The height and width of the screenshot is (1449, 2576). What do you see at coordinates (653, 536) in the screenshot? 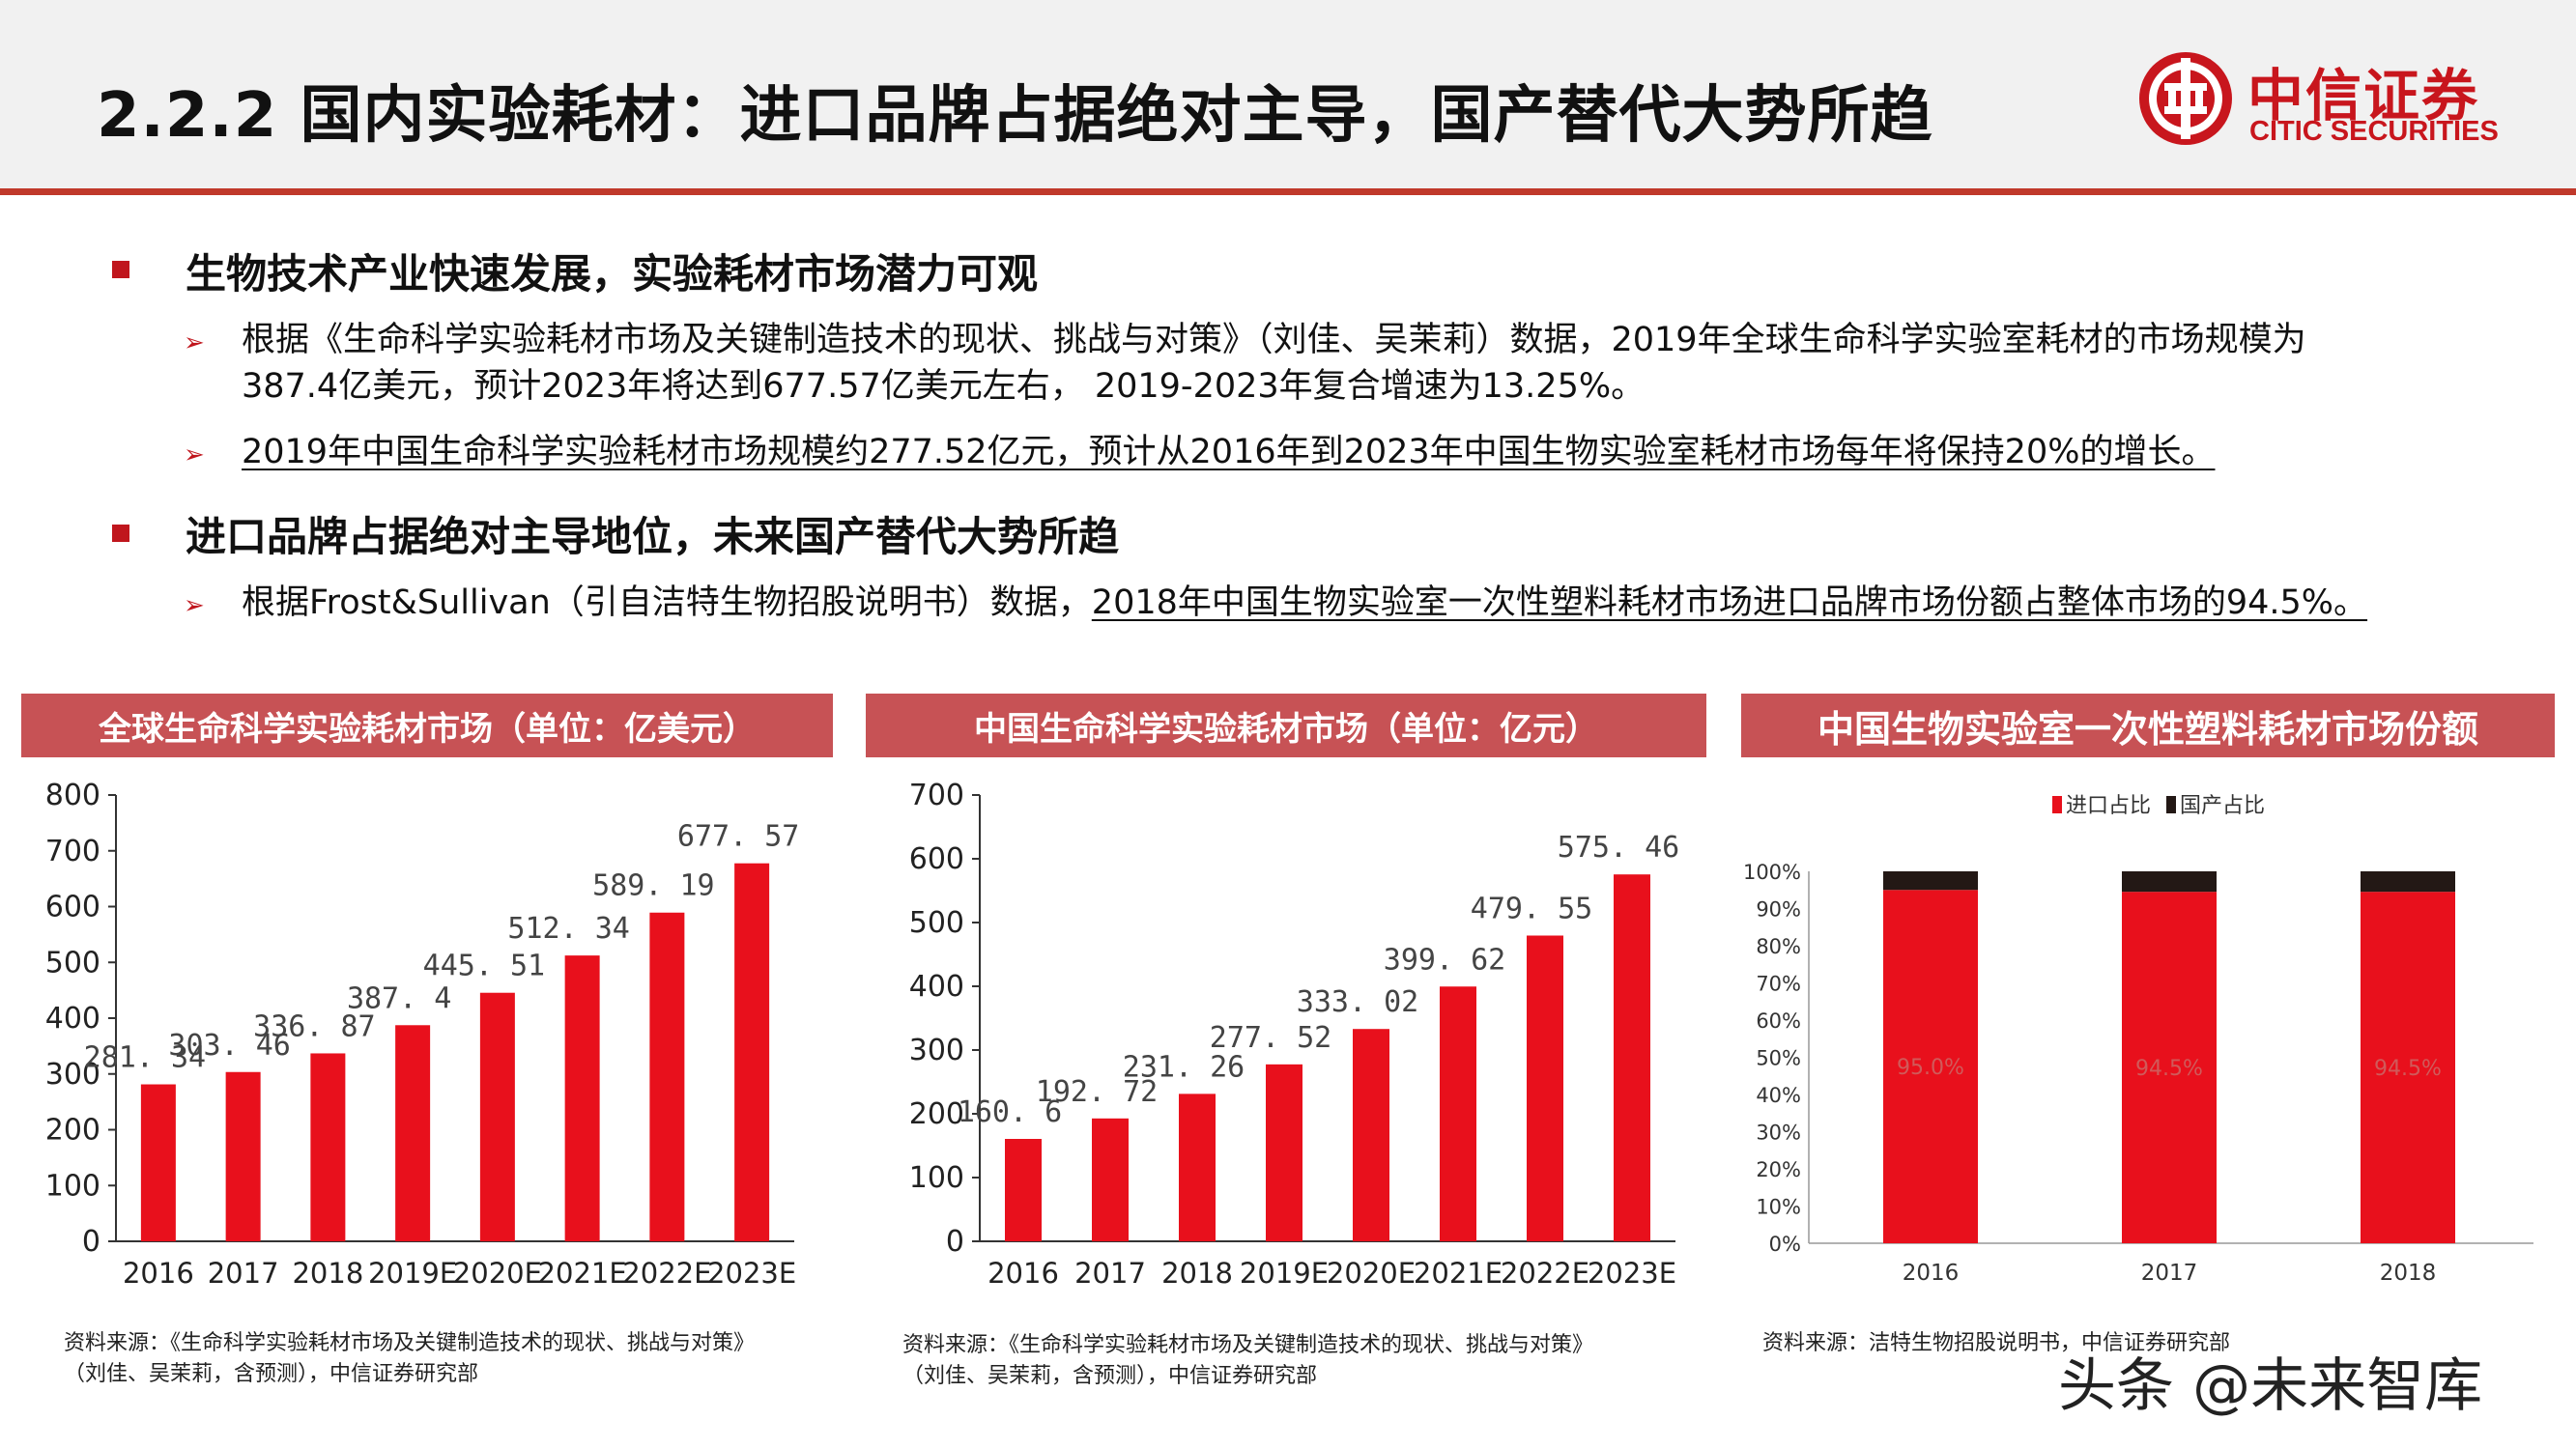
I see `section2-heading: 进口品牌占据绝对主导地位，未来国产替代大势所趋` at bounding box center [653, 536].